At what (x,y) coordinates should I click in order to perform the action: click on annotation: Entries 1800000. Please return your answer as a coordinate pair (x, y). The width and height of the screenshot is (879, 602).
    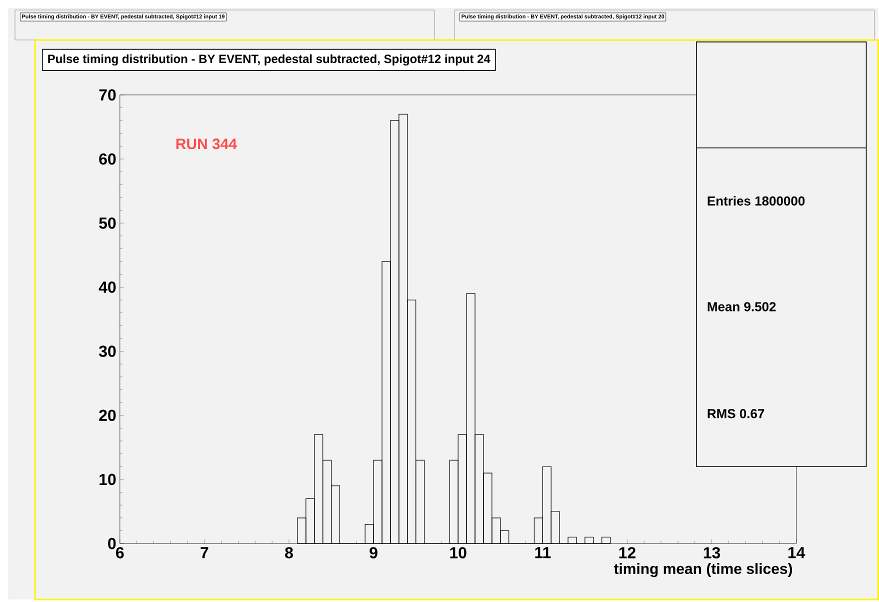
    Looking at the image, I should click on (756, 201).